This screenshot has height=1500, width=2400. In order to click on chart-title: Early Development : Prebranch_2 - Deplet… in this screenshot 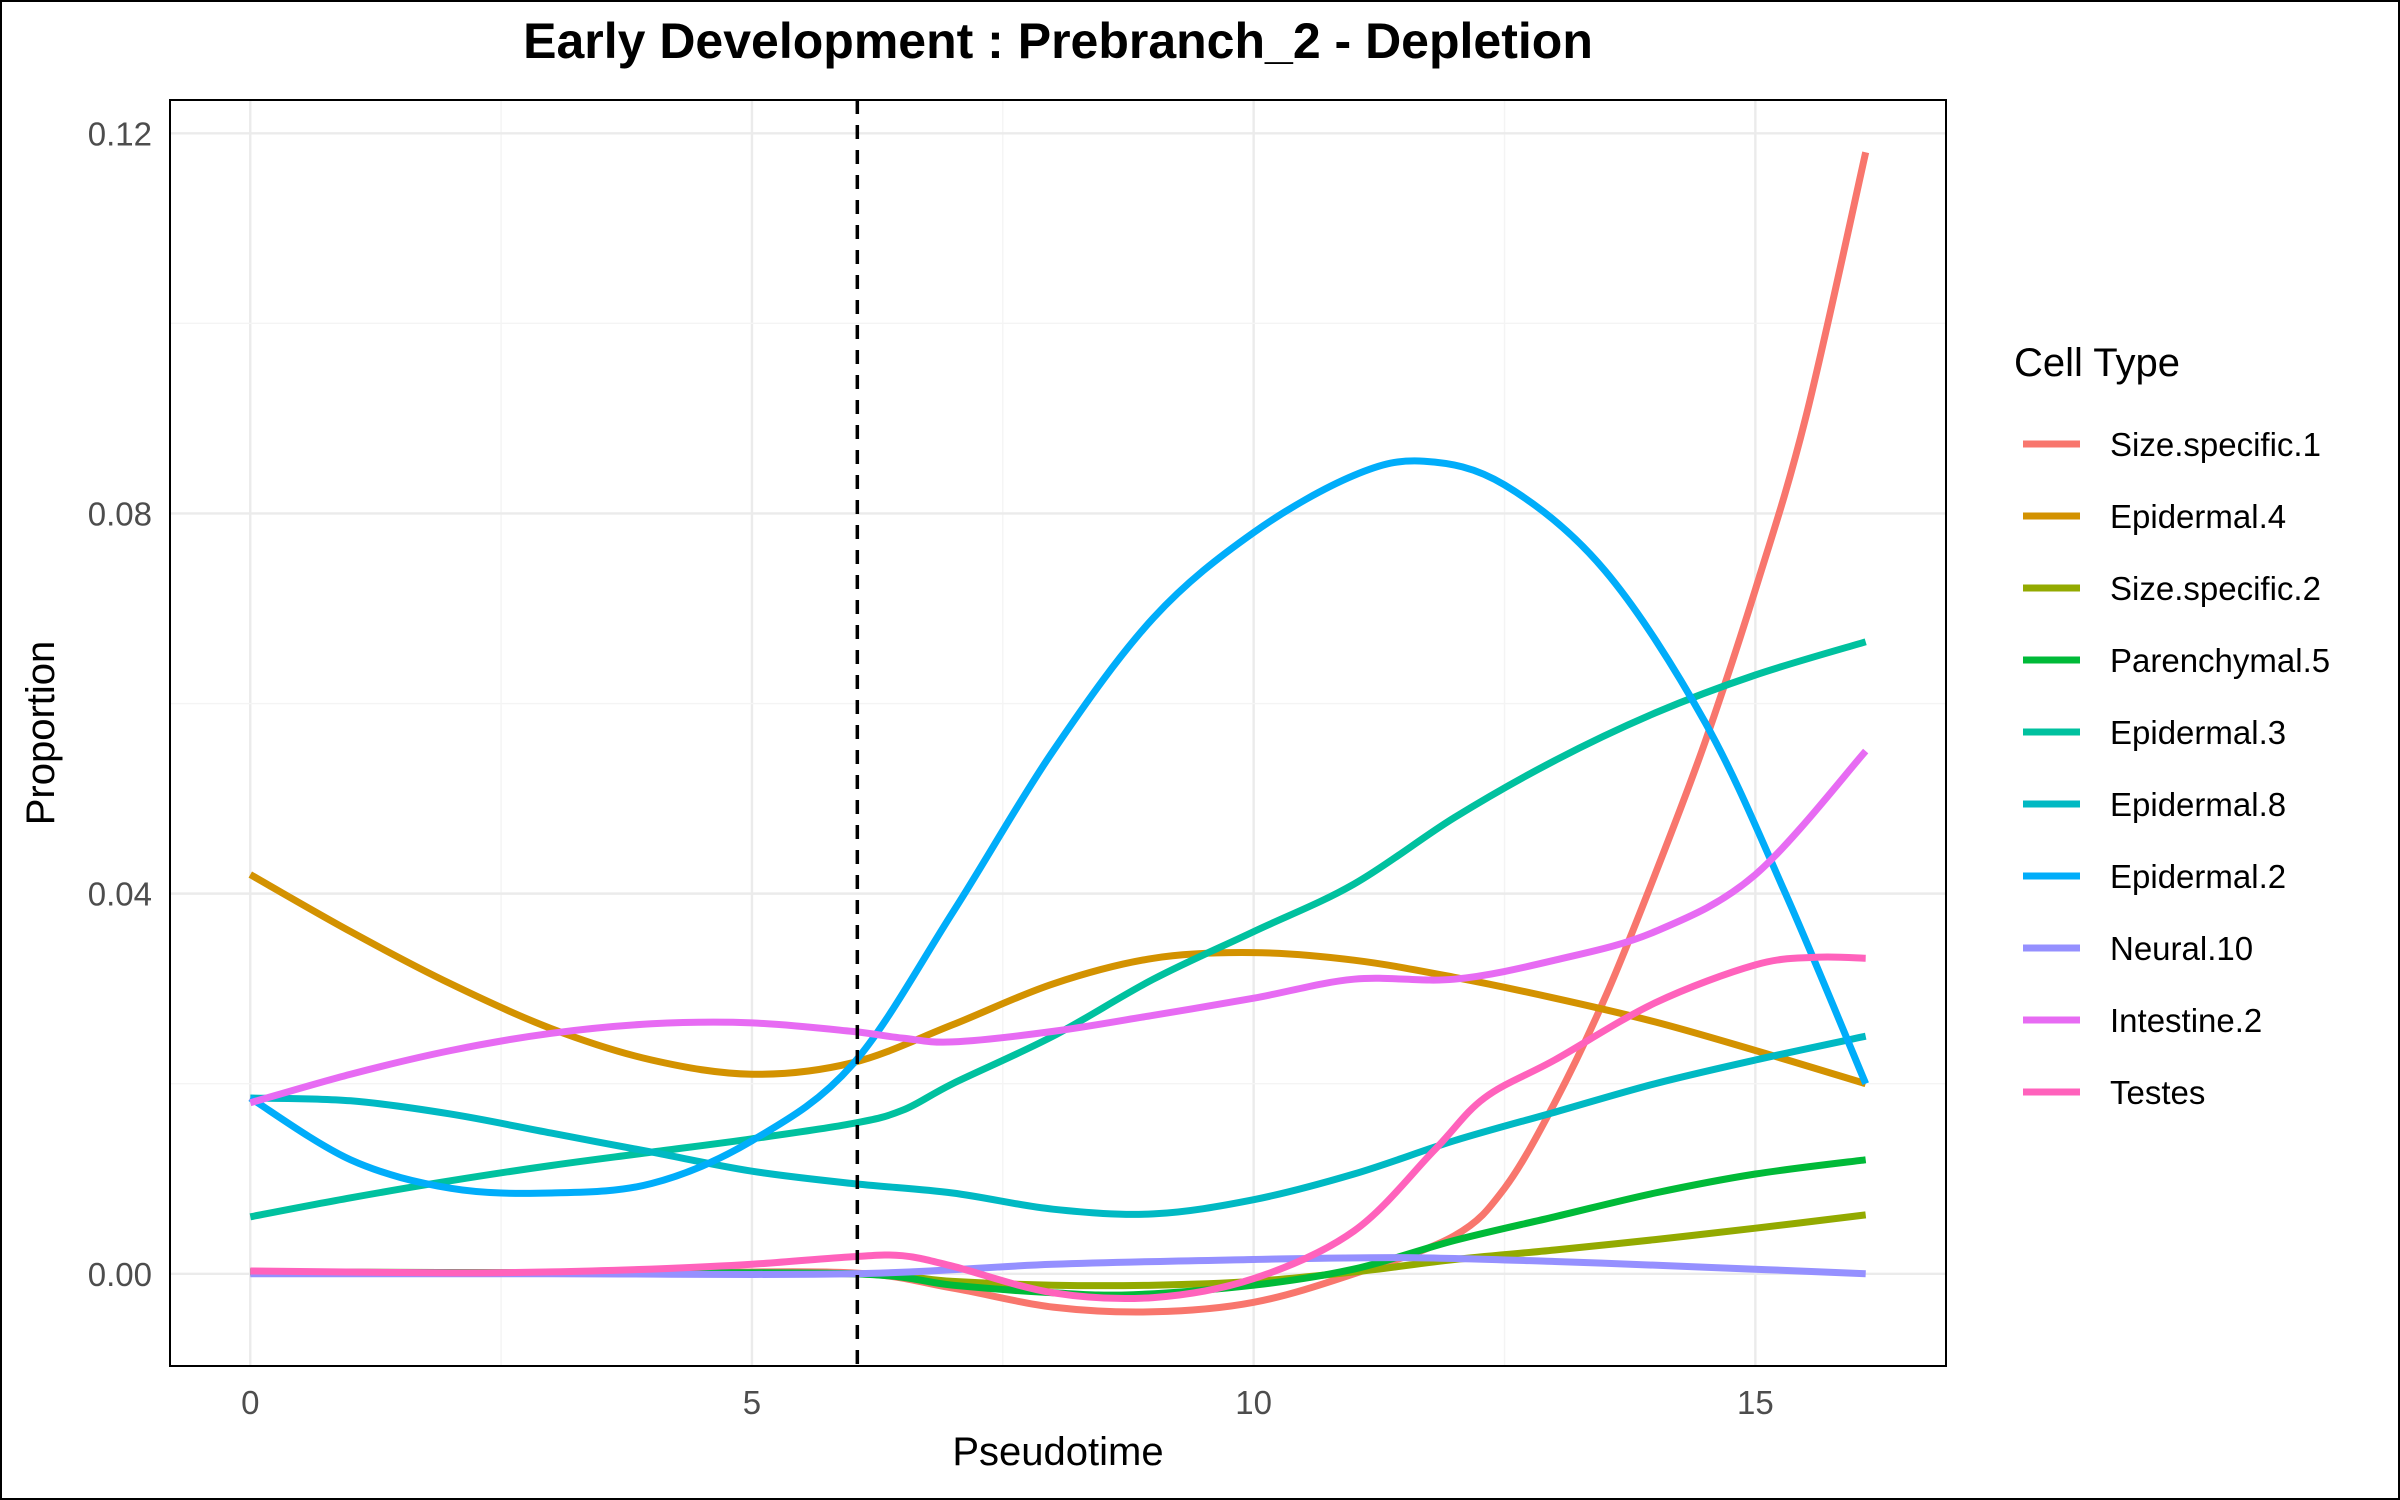, I will do `click(1058, 41)`.